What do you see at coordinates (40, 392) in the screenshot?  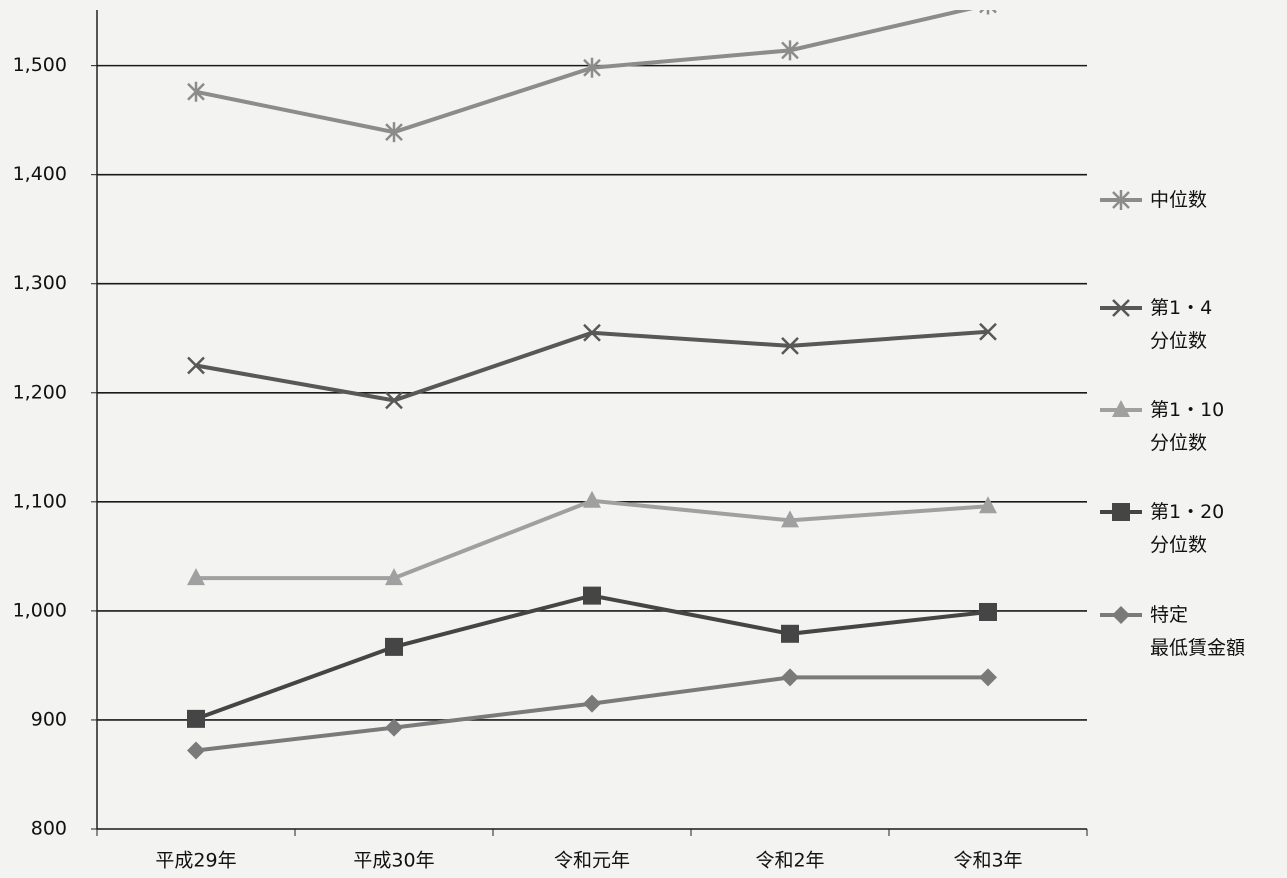 I see `y-tick-label: 1,200` at bounding box center [40, 392].